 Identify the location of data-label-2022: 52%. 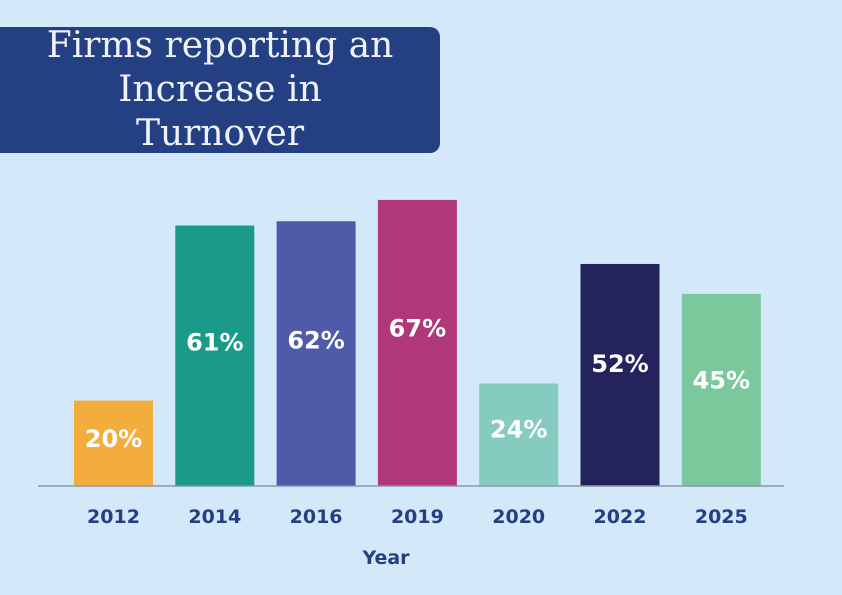
(619, 364).